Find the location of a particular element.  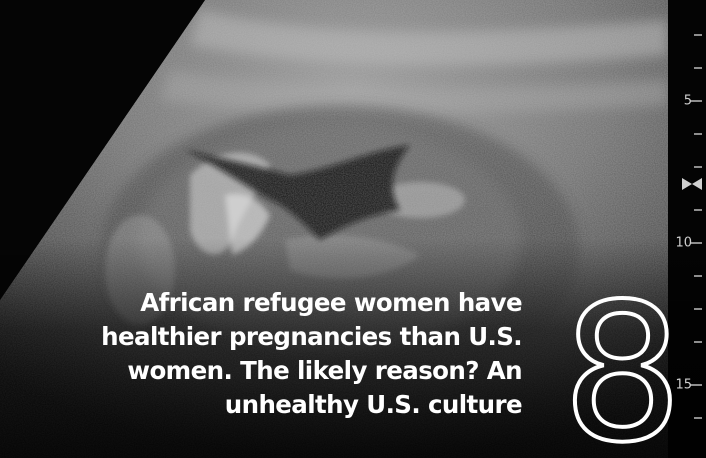

headline-line-3: women. The likely reason? An is located at coordinates (324, 370).